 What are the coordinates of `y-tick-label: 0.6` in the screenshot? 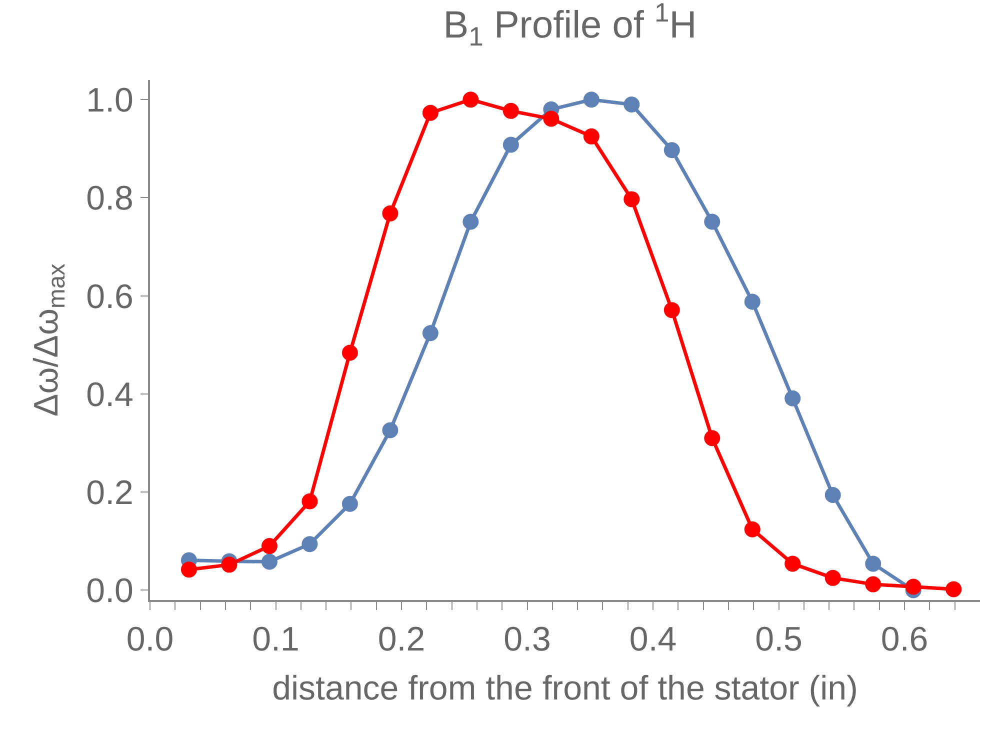 It's located at (110, 297).